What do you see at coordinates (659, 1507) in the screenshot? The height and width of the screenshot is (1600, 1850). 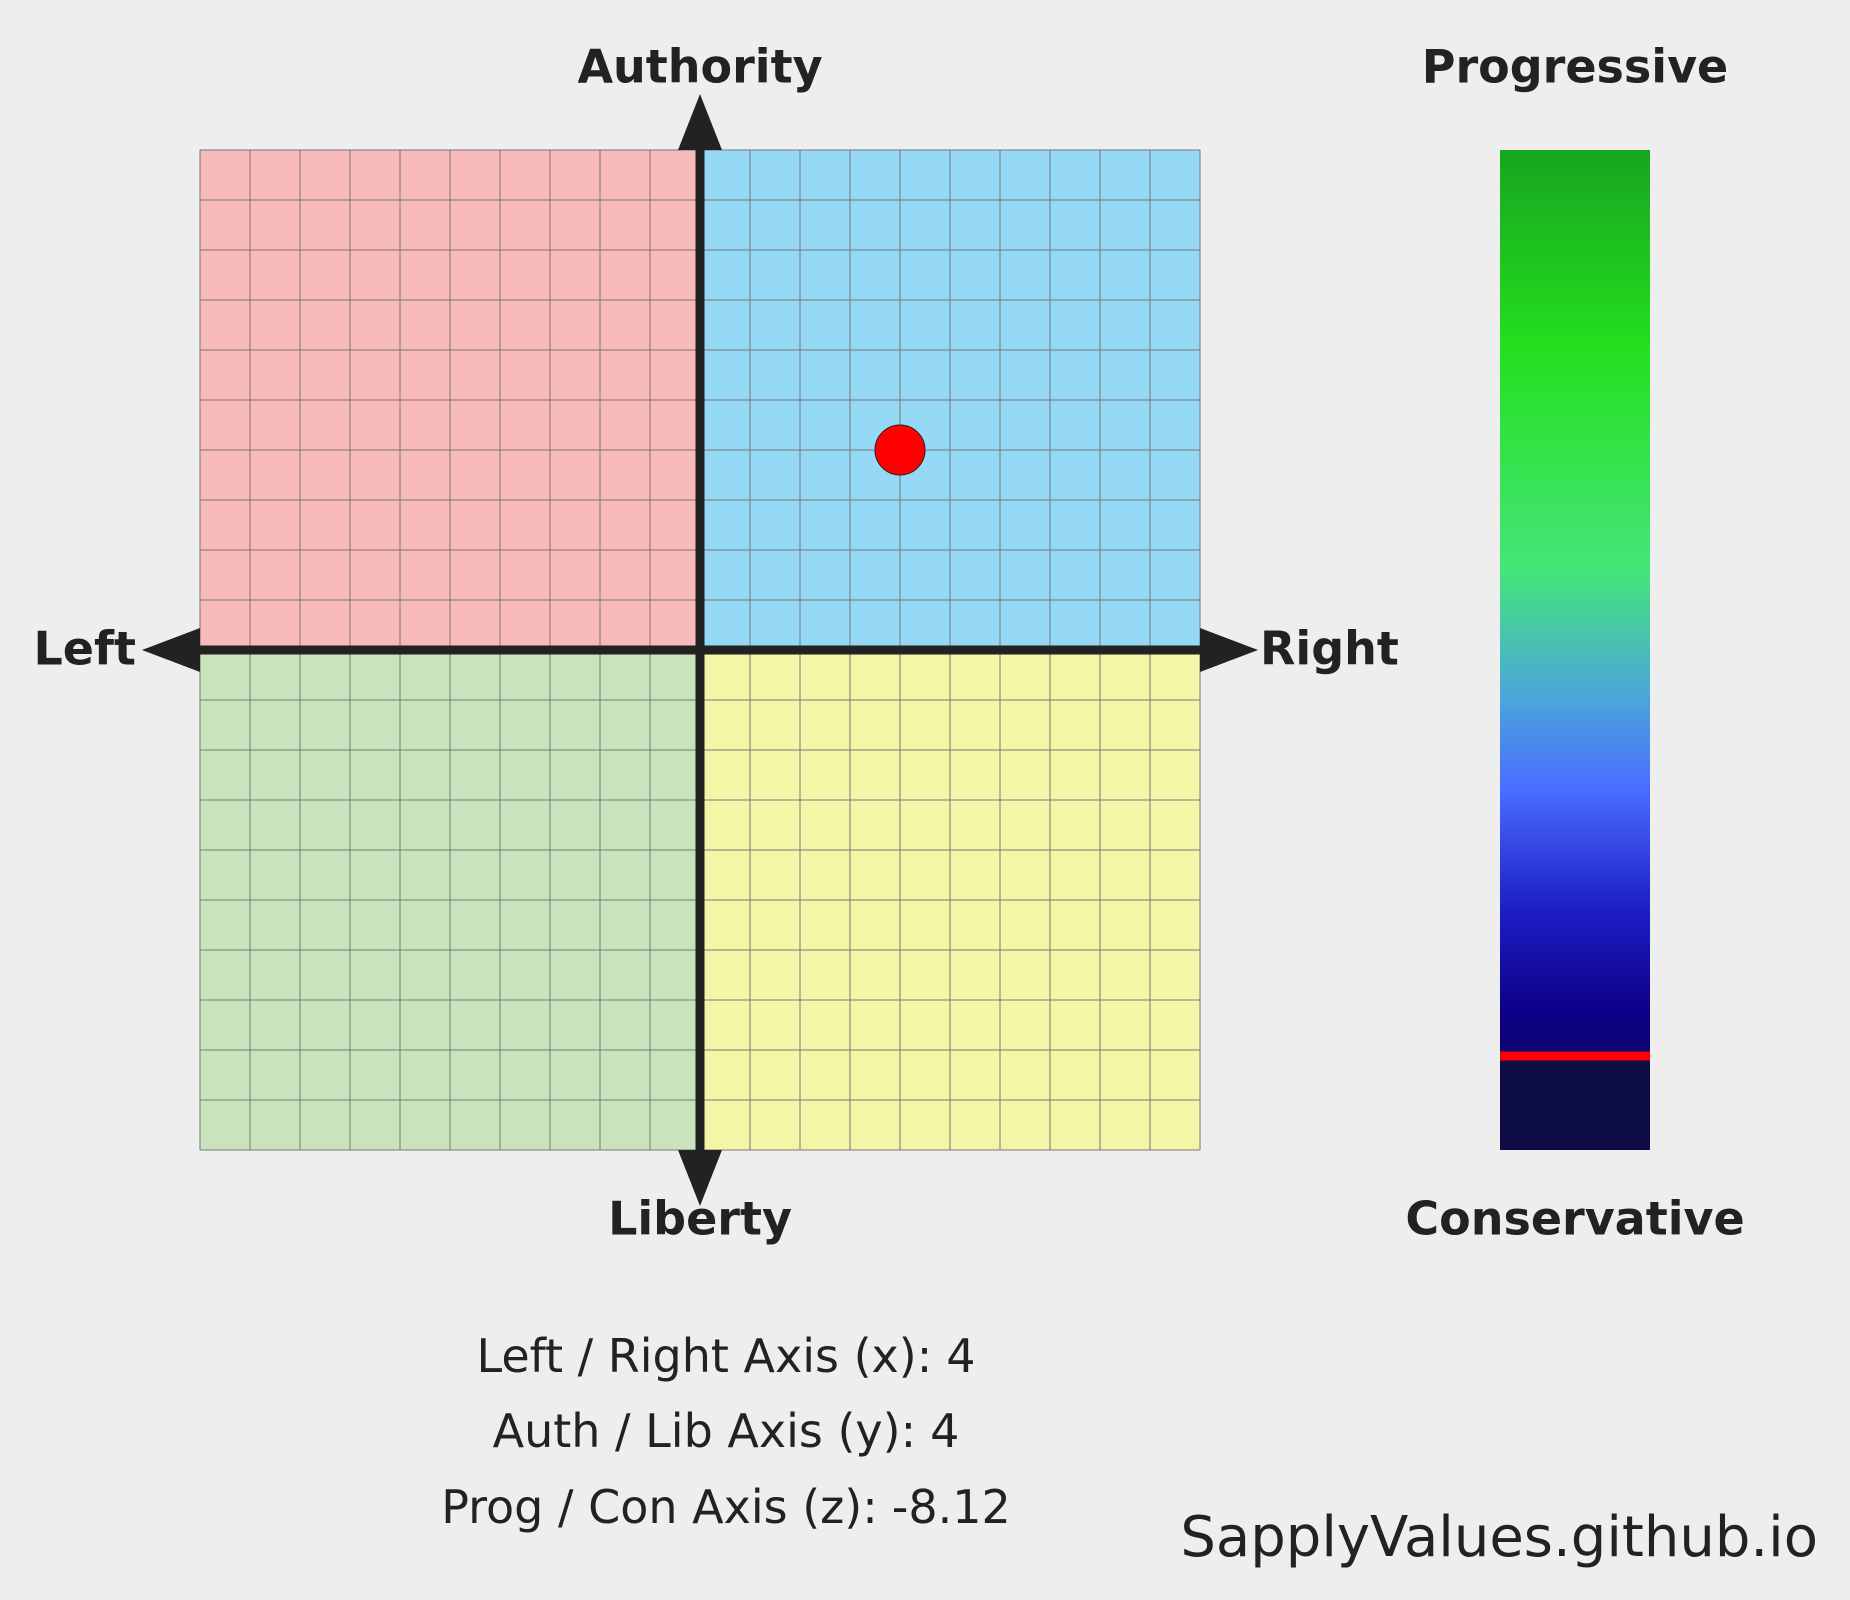 I see `readout-label: Prog / Con Axis (z):` at bounding box center [659, 1507].